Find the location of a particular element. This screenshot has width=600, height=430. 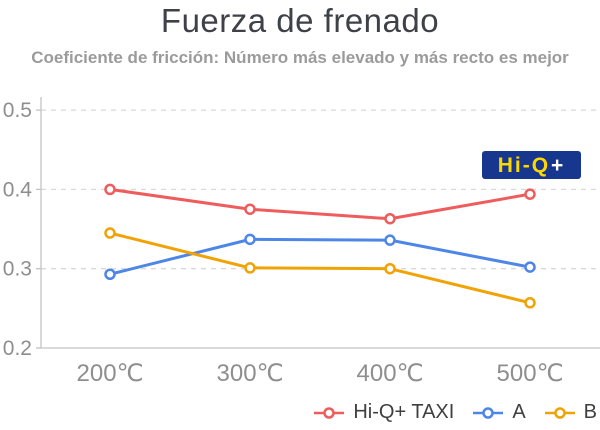

chart-title: Fuerza de frenado is located at coordinates (300, 20).